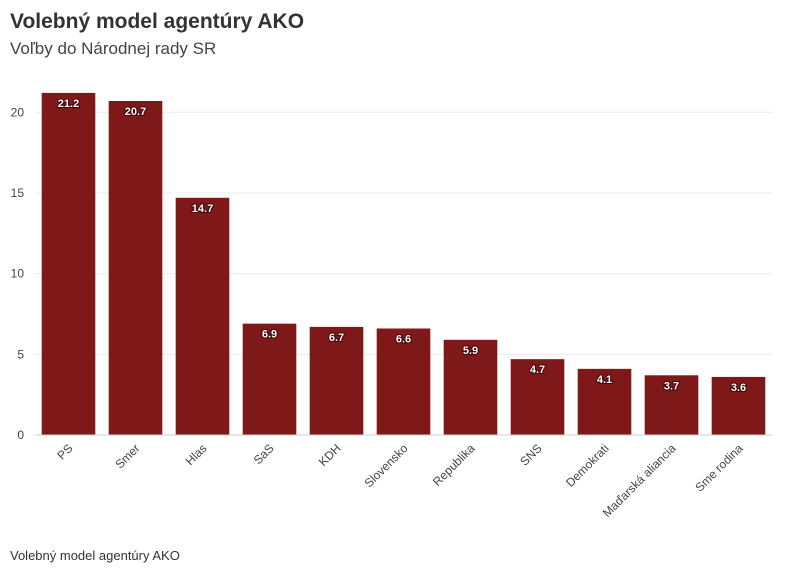 Image resolution: width=794 pixels, height=575 pixels. Describe the element at coordinates (470, 351) in the screenshot. I see `data-label: 5.9` at that location.